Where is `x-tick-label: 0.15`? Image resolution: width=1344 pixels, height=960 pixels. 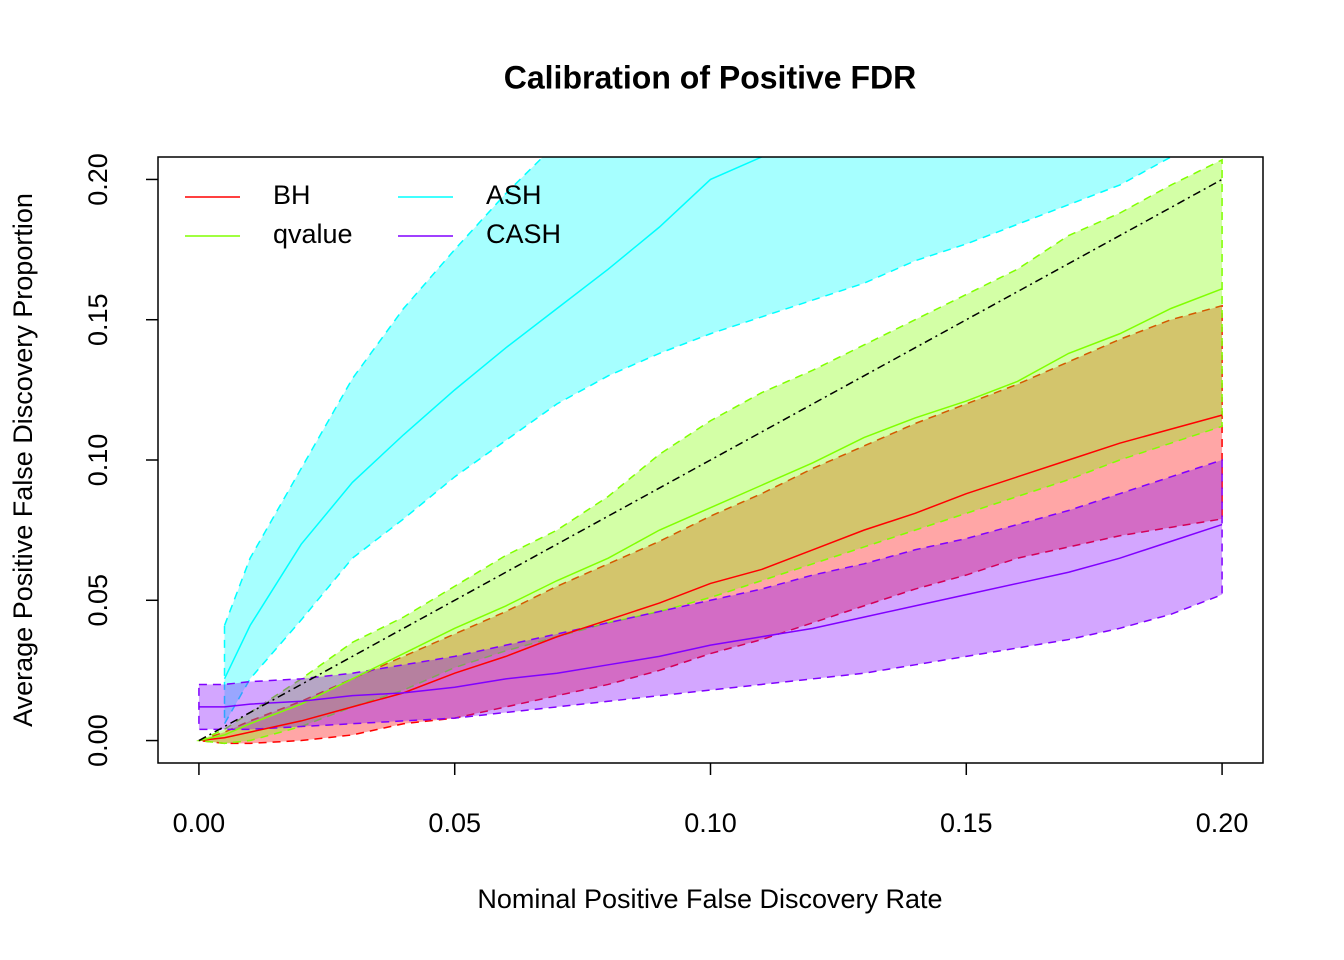 x-tick-label: 0.15 is located at coordinates (966, 823).